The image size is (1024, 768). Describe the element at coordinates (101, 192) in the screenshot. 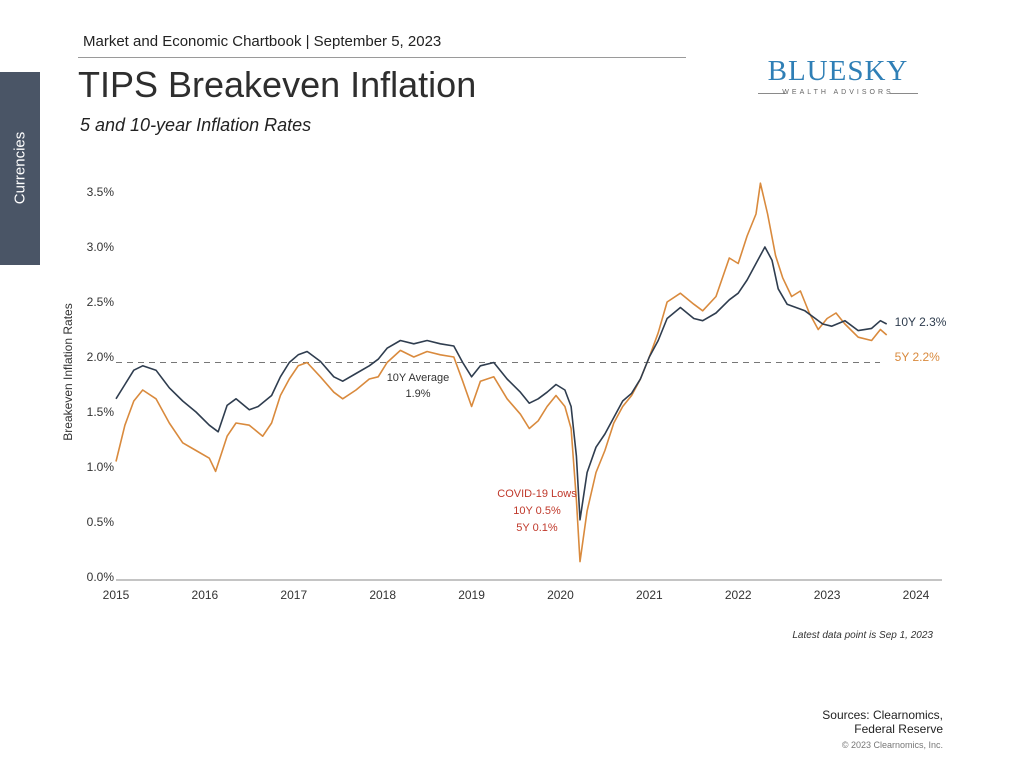

I see `y-tick-label: 3.5%` at that location.